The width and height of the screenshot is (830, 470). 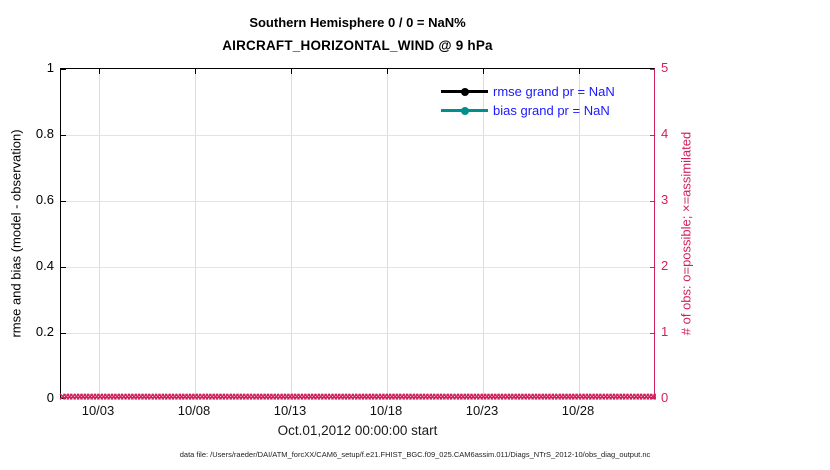 I want to click on right-axis-label: # of obs: o=possible; ×=assimilated, so click(x=686, y=233).